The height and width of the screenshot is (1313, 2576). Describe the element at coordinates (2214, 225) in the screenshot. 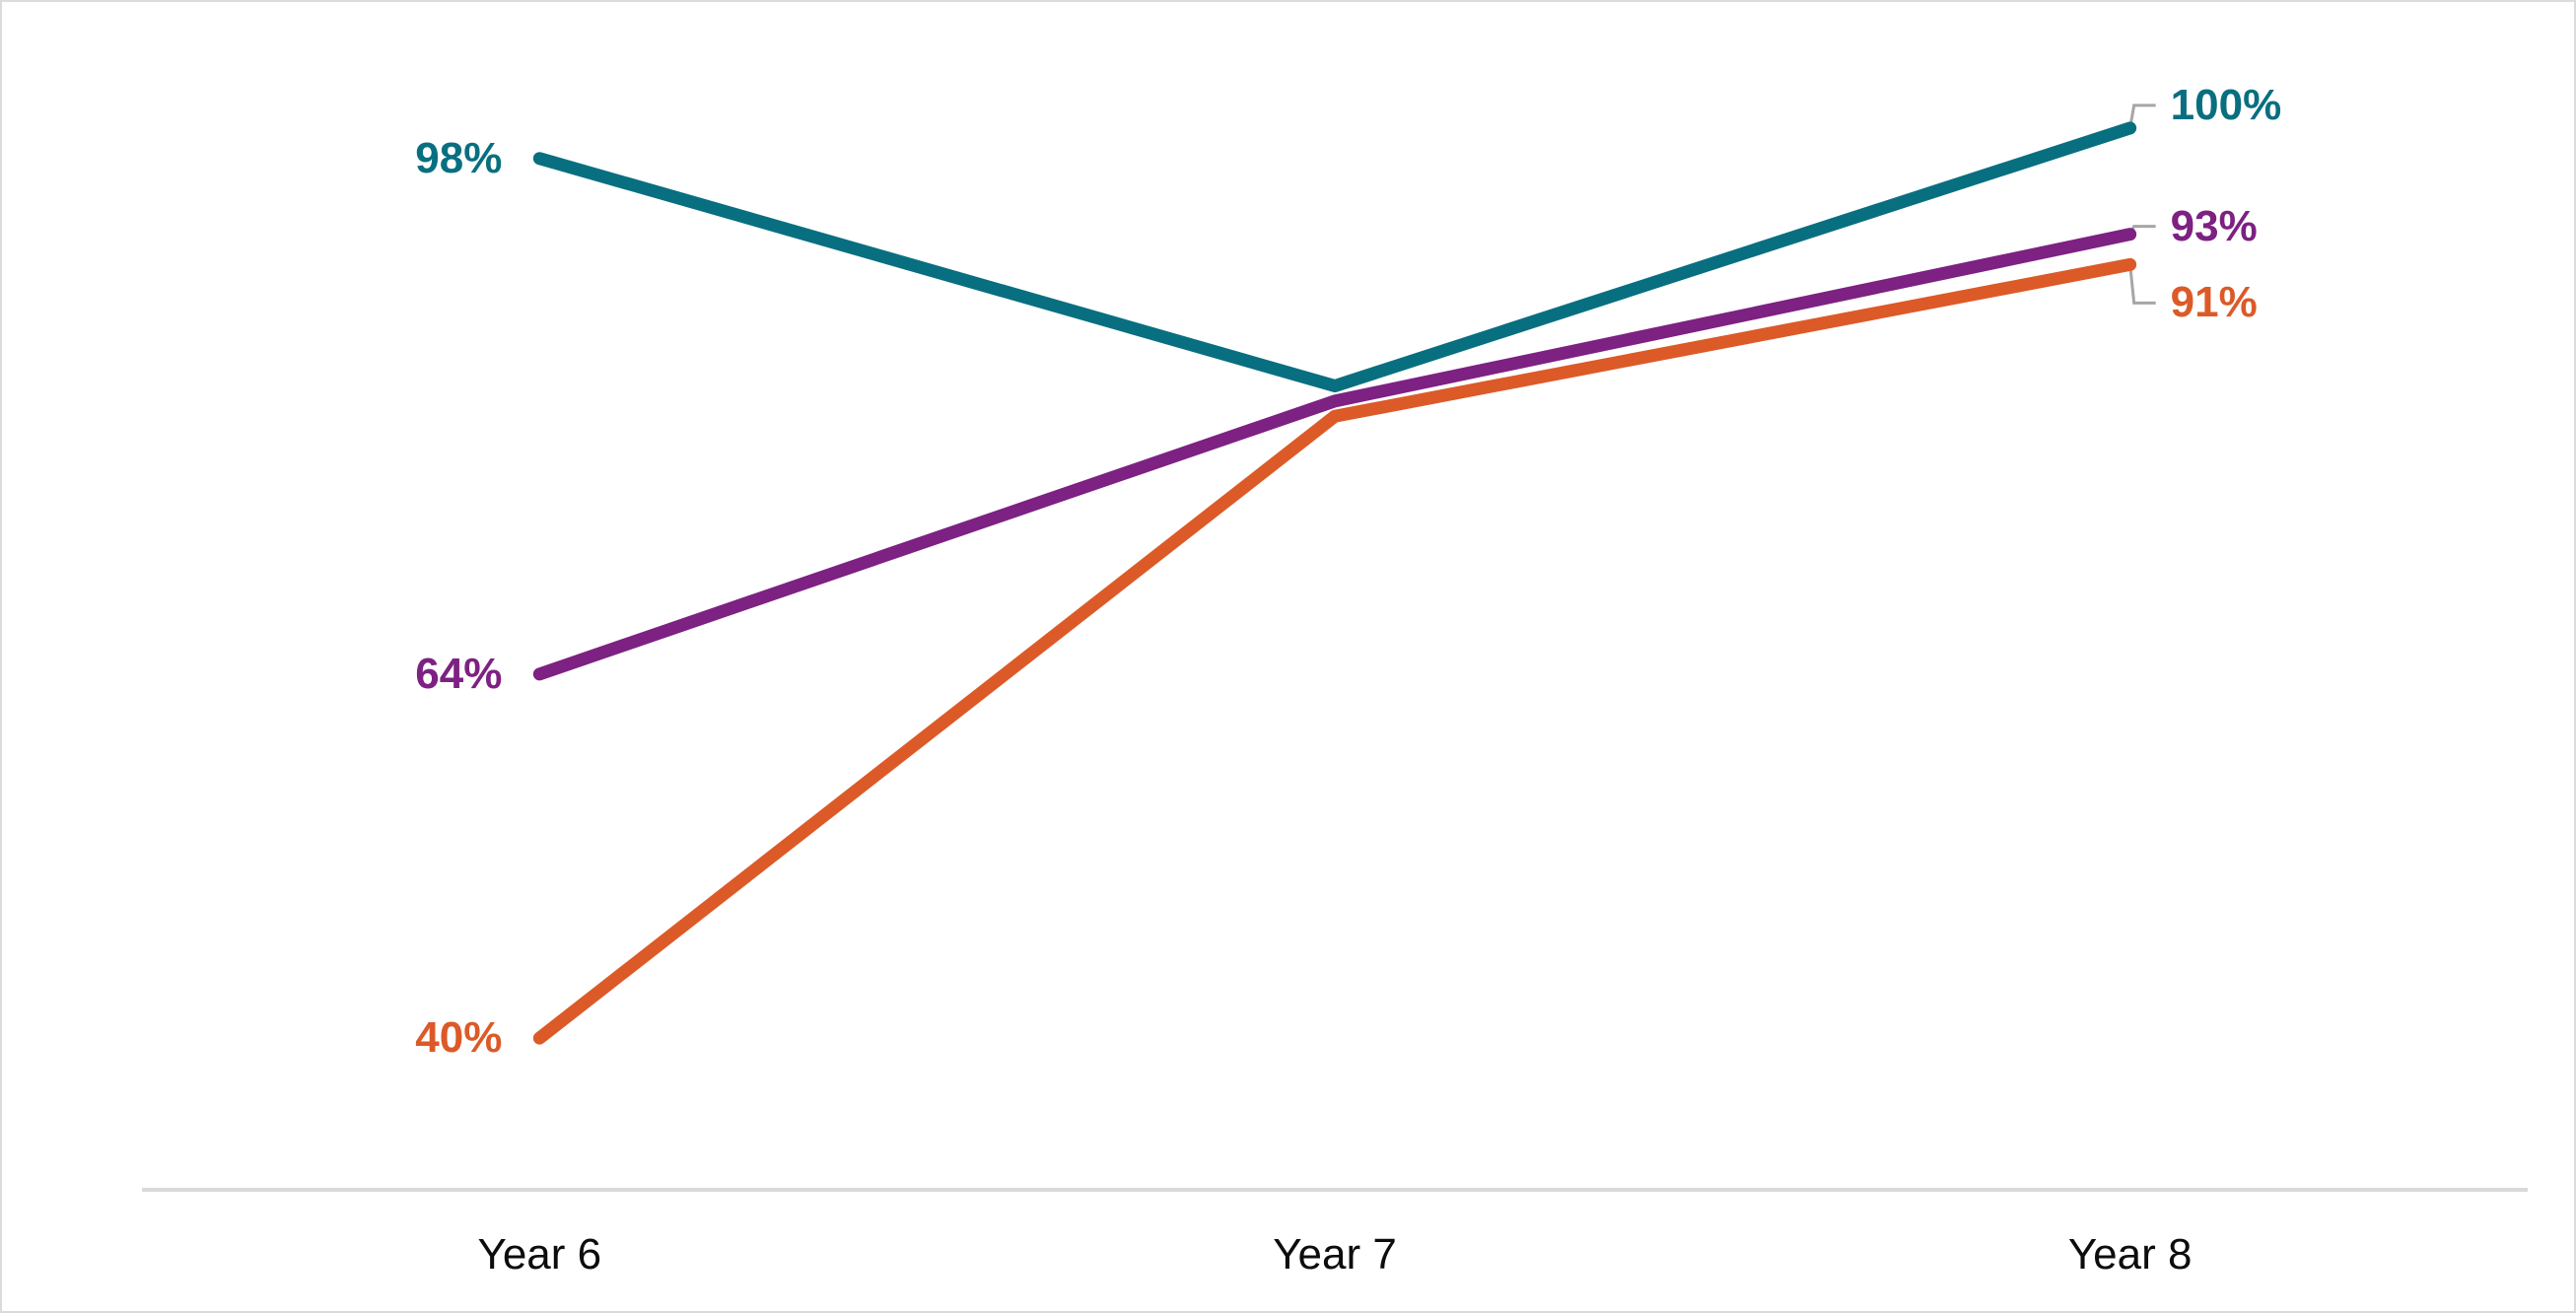

I see `data-label-end-purple: 93%` at that location.